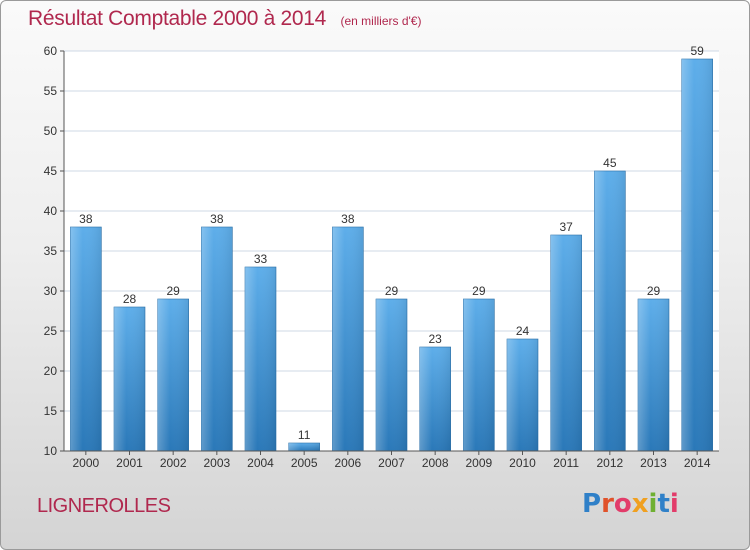 This screenshot has width=750, height=550. Describe the element at coordinates (130, 299) in the screenshot. I see `bar-value-label: 28` at that location.